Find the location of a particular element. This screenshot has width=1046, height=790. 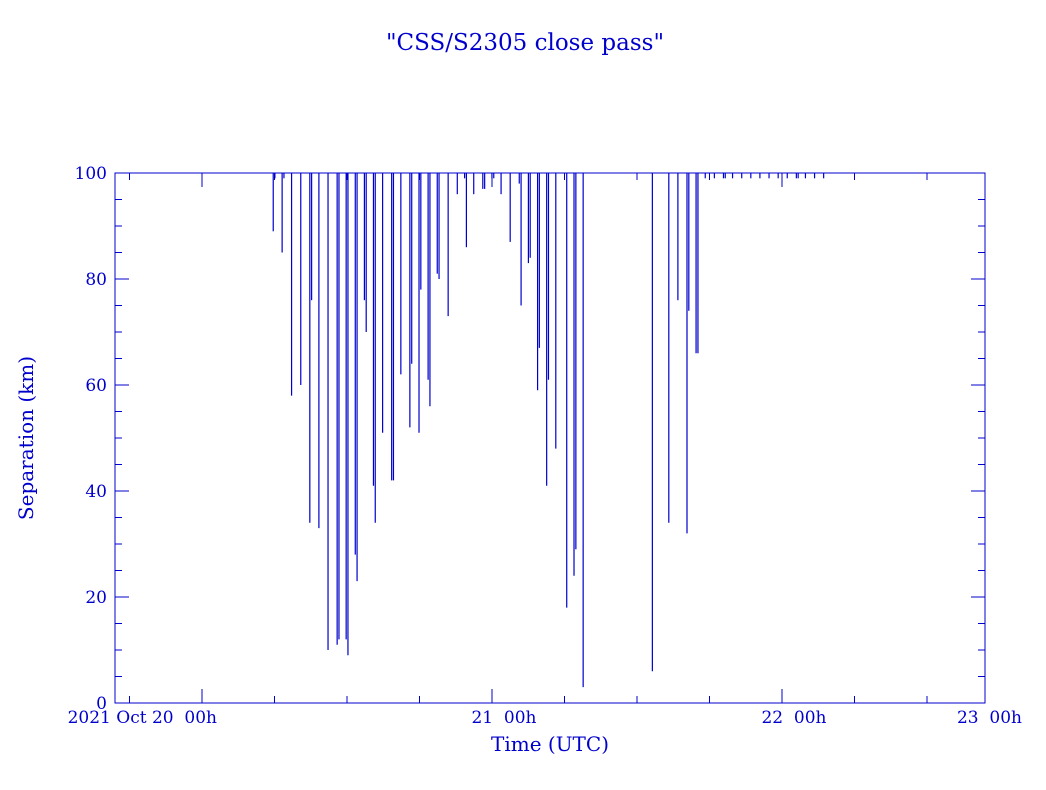

x-axis-label: Time (UTC) is located at coordinates (550, 744).